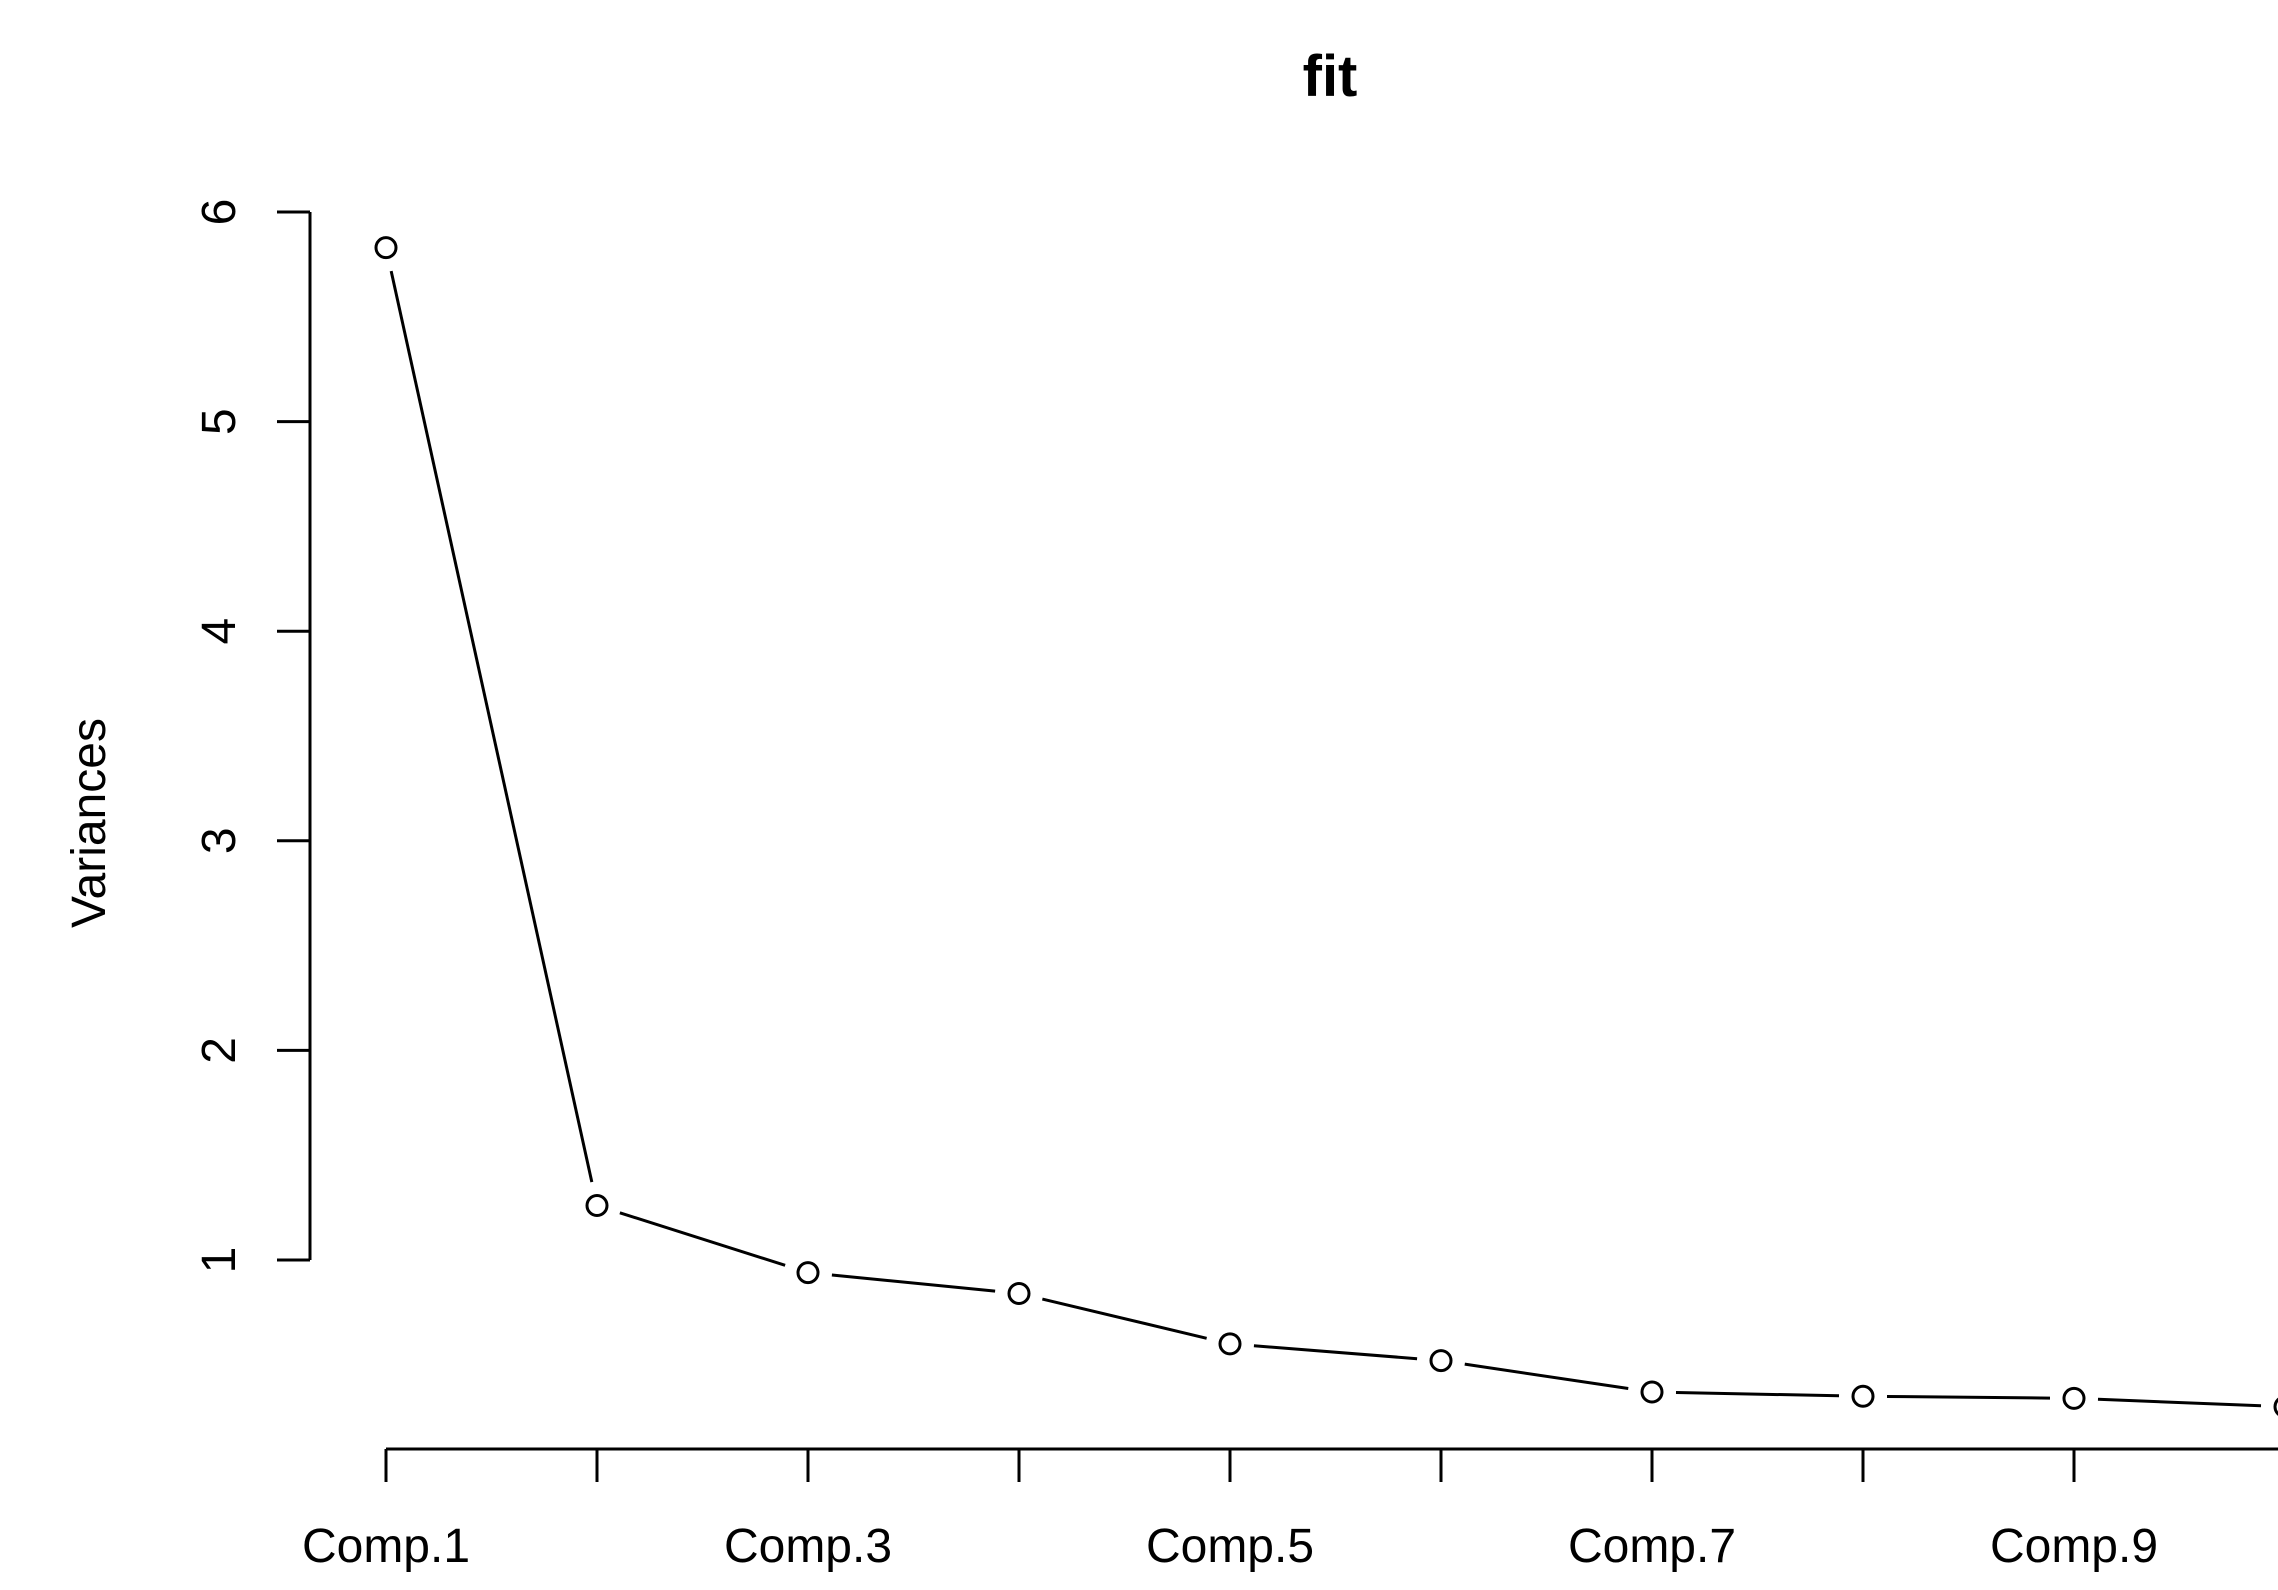 The image size is (2278, 1590). I want to click on y-tick-label: 2, so click(219, 1050).